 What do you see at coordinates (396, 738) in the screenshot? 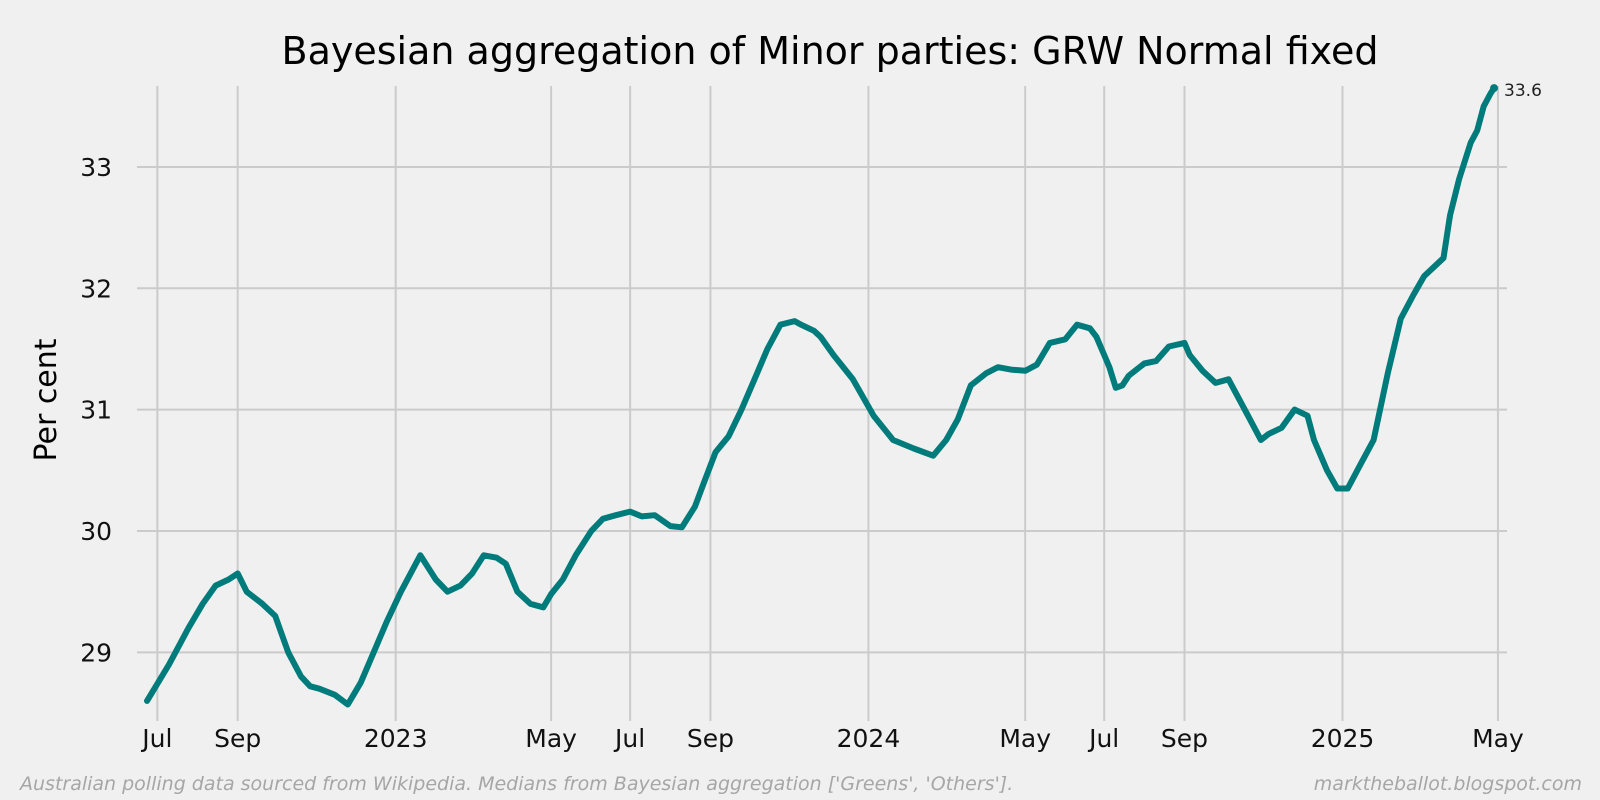
I see `x-tick-label: 2023` at bounding box center [396, 738].